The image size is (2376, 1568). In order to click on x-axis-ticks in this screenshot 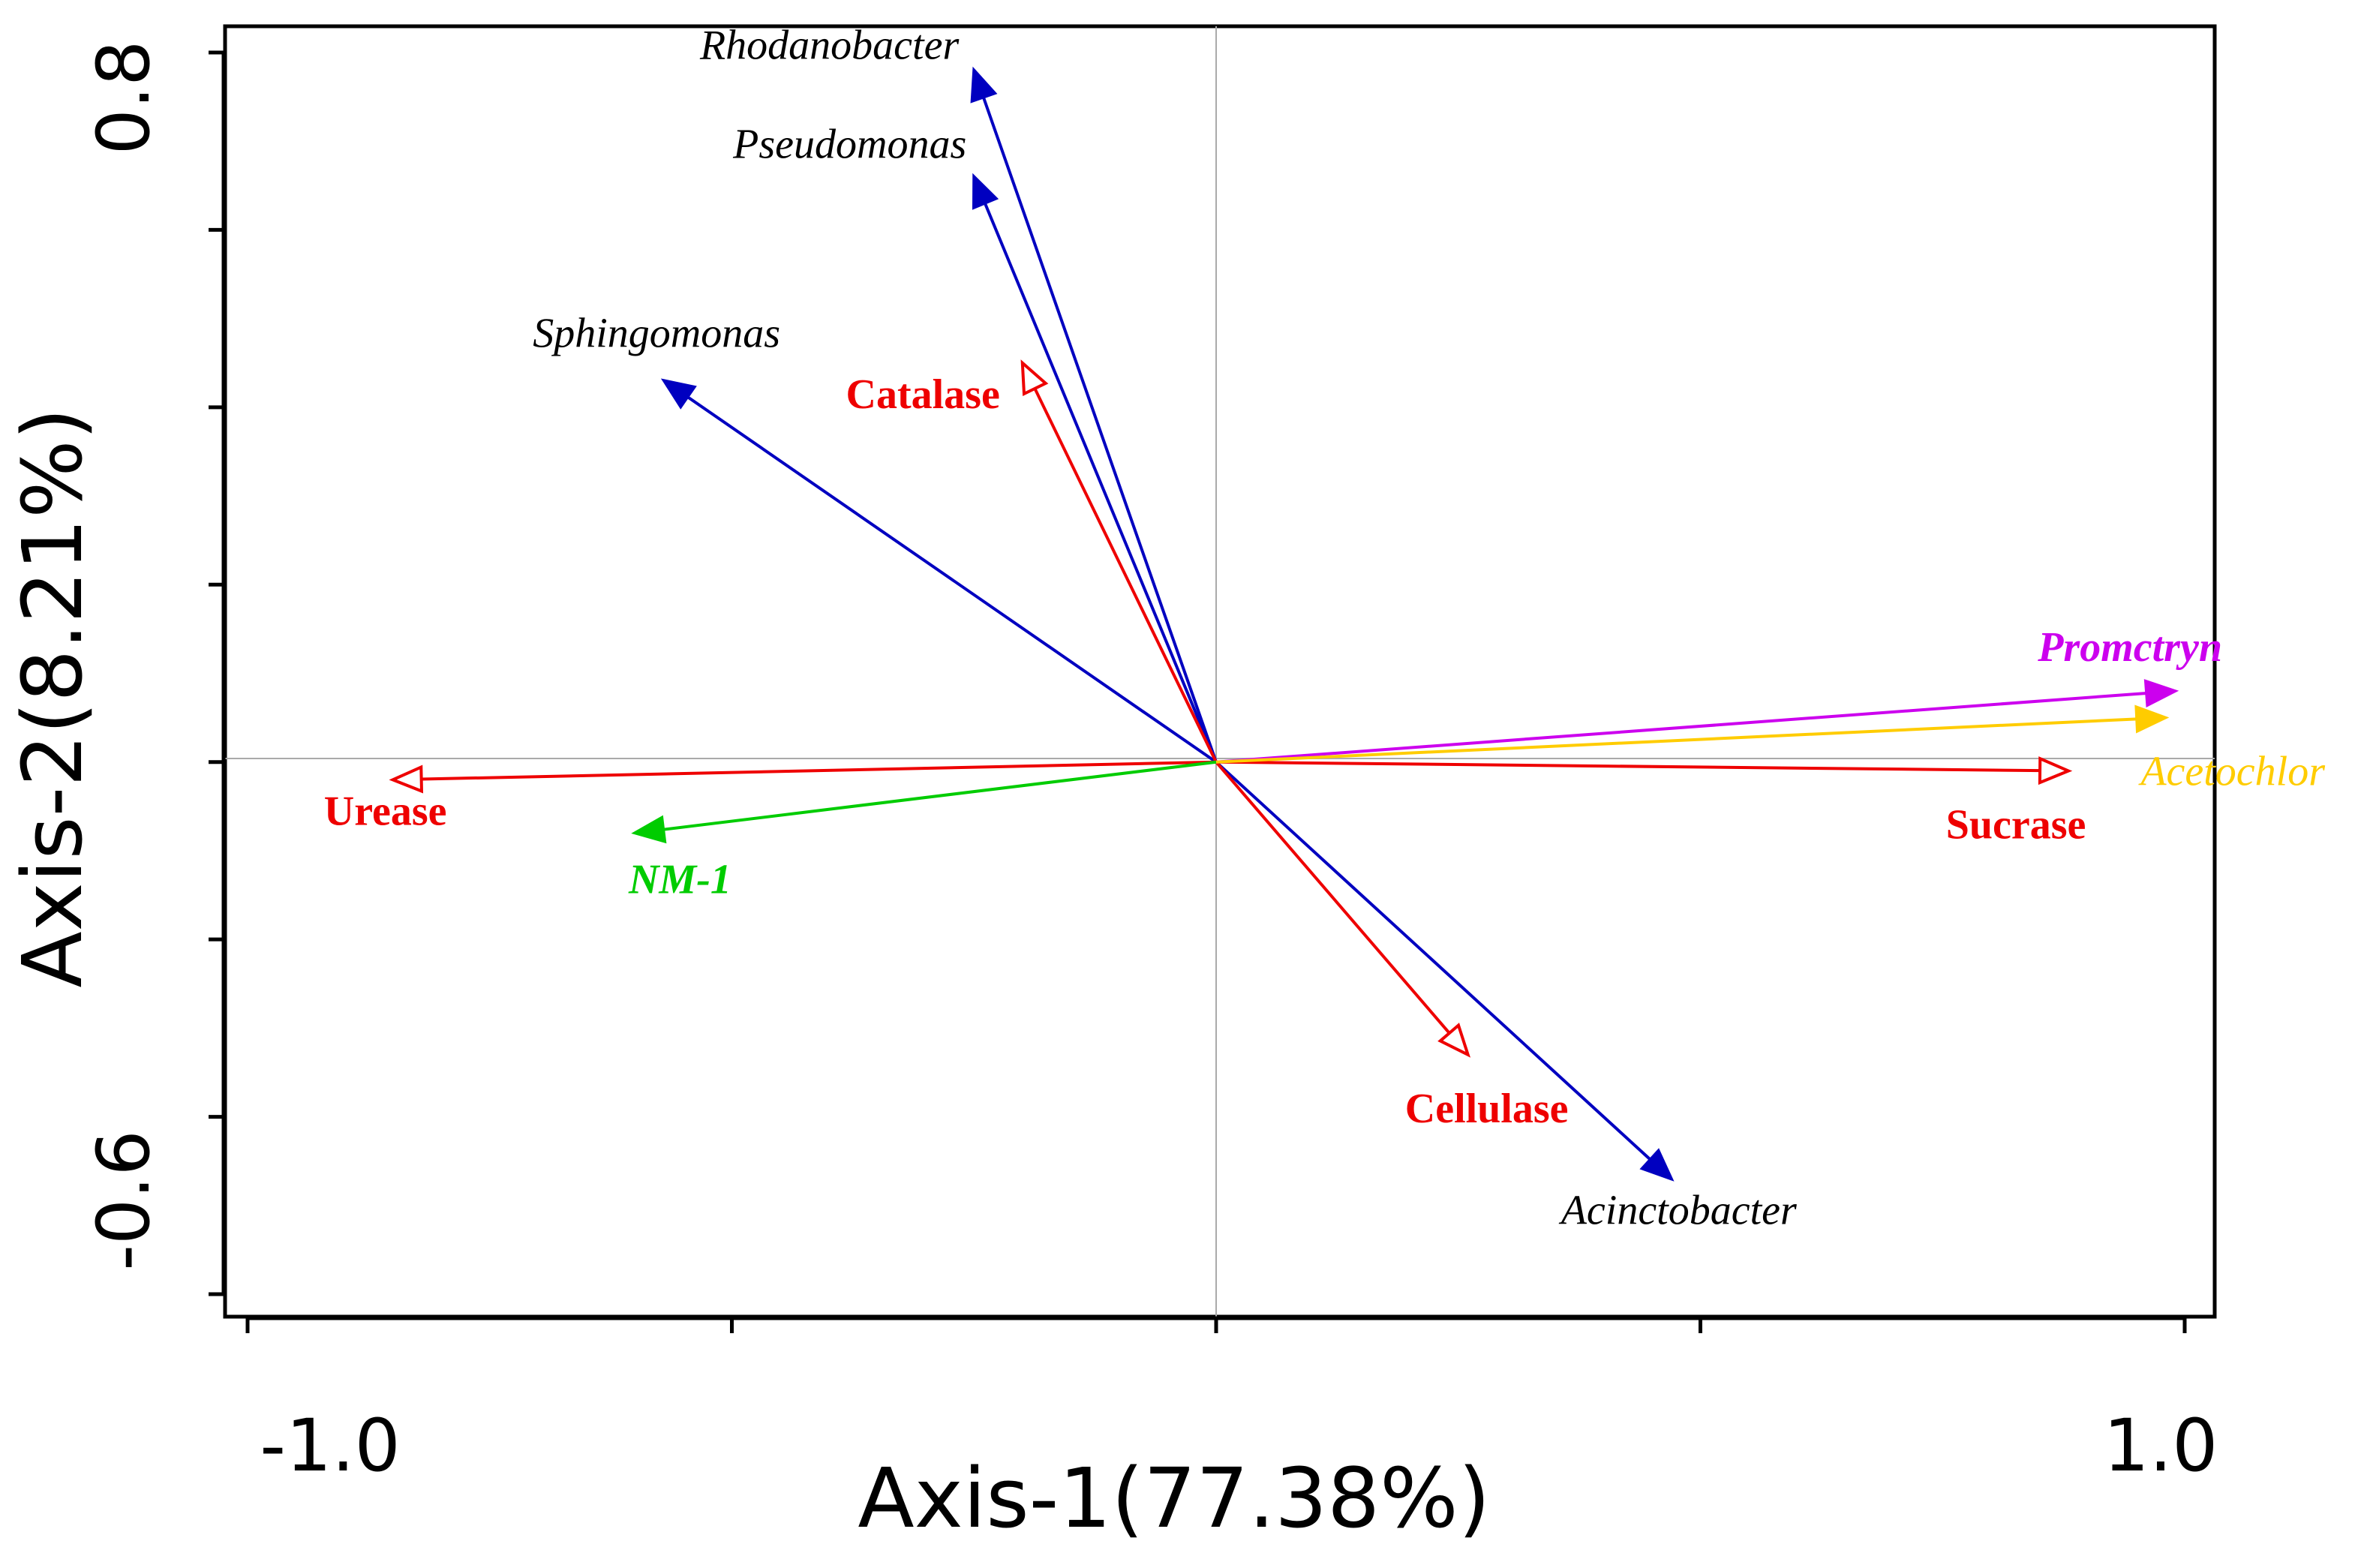, I will do `click(1216, 1326)`.